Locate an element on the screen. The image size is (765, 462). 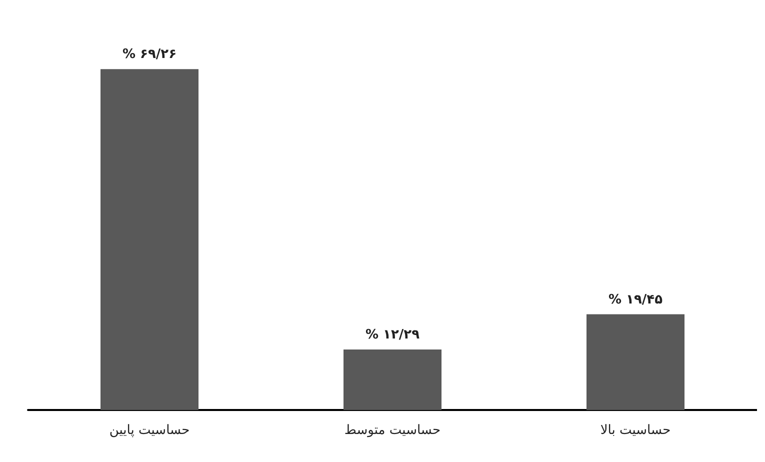
x-tick-label: حساسیت پایین is located at coordinates (149, 430).